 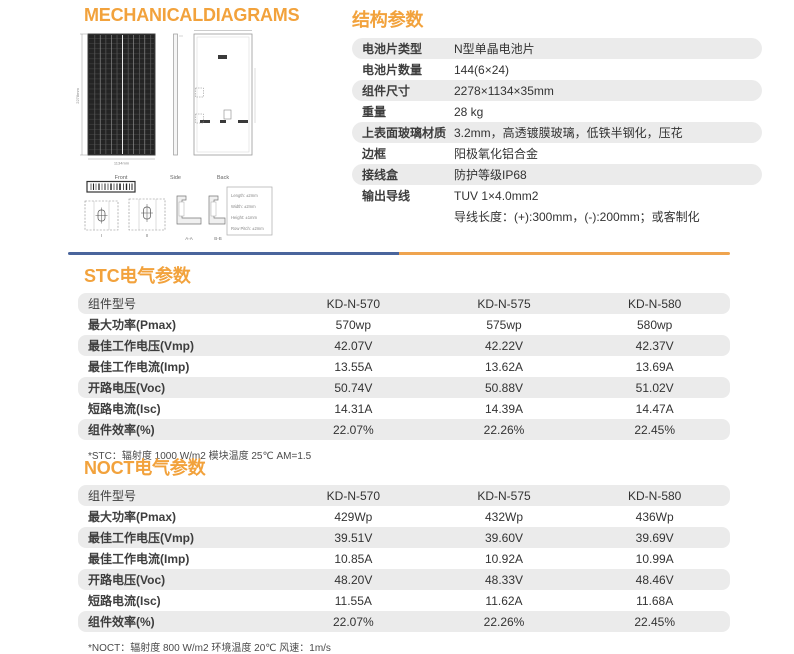 What do you see at coordinates (504, 387) in the screenshot?
I see `param-value: 50.88V` at bounding box center [504, 387].